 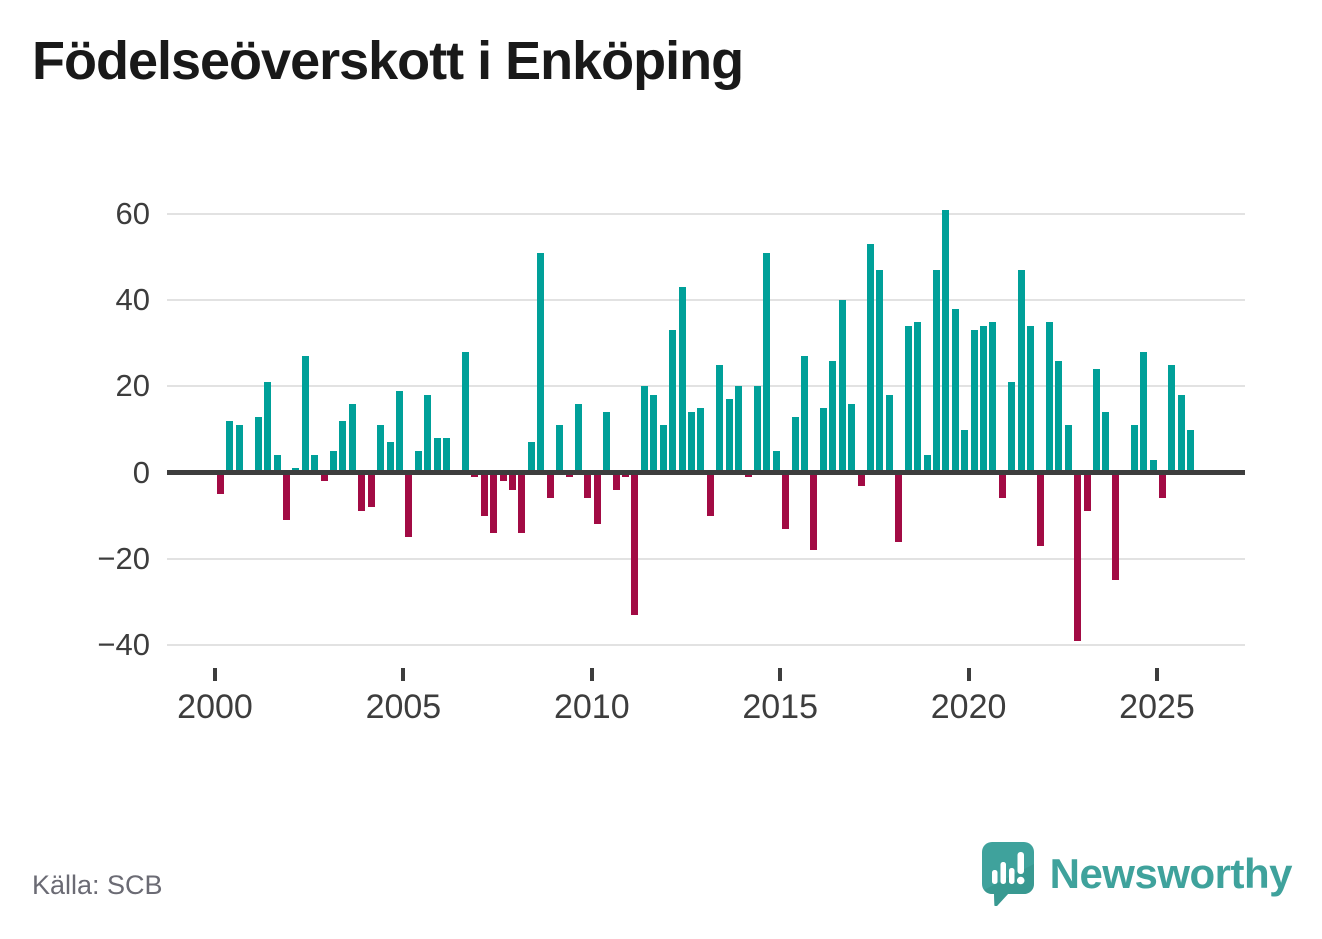 I want to click on x-tick-2005, so click(x=403, y=674).